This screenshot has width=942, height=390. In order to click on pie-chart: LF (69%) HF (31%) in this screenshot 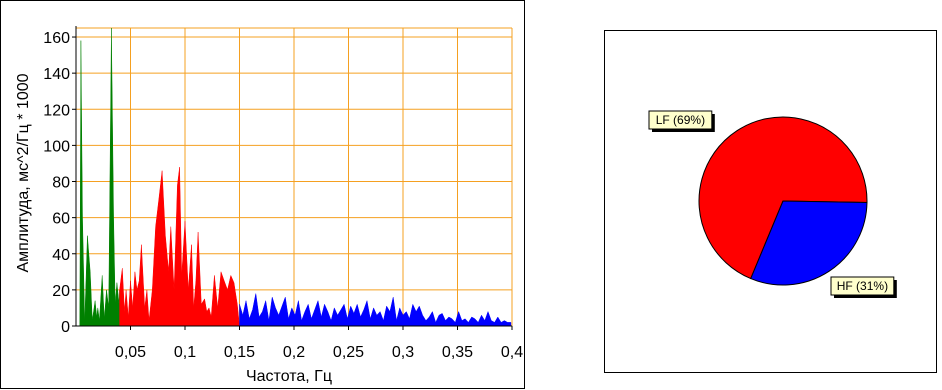, I will do `click(772, 204)`.